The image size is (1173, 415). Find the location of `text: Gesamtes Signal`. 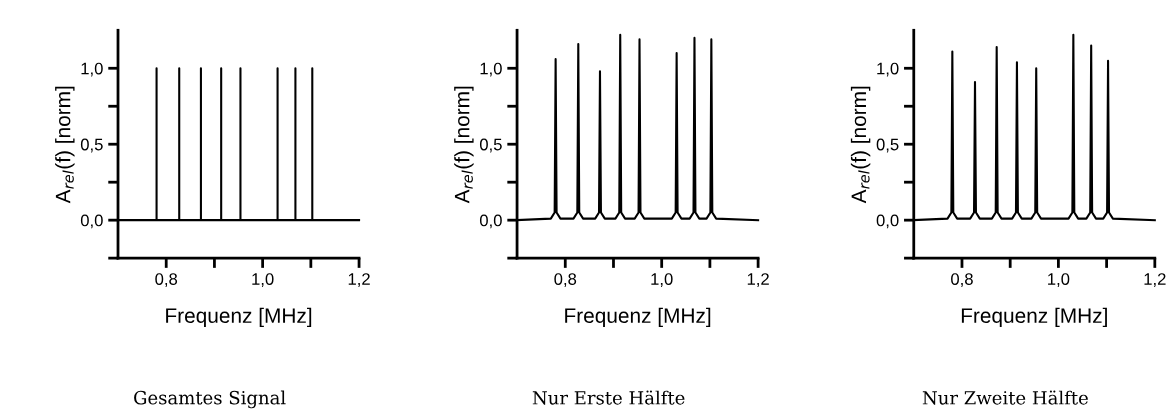

text: Gesamtes Signal is located at coordinates (210, 399).